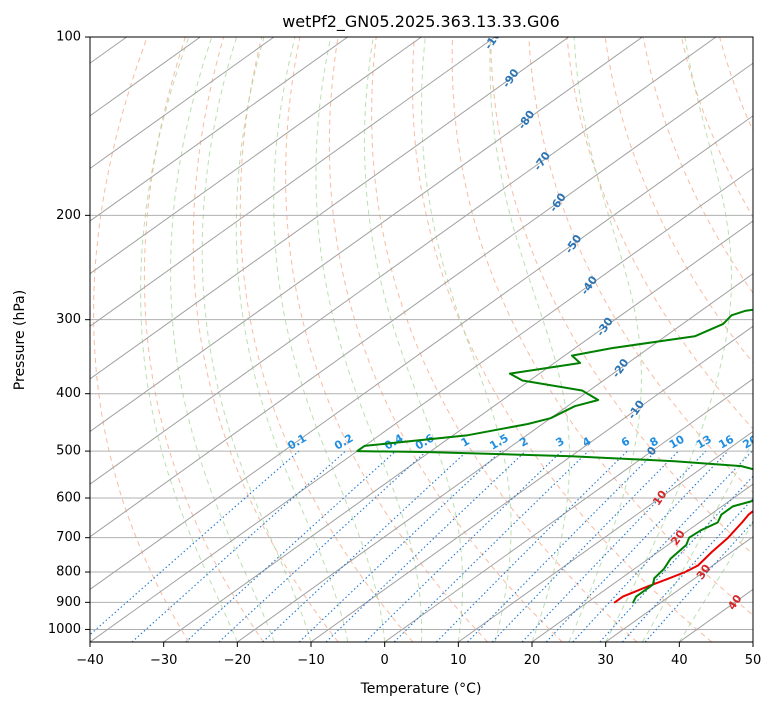  Describe the element at coordinates (68, 537) in the screenshot. I see `y-tick-label: 700` at that location.